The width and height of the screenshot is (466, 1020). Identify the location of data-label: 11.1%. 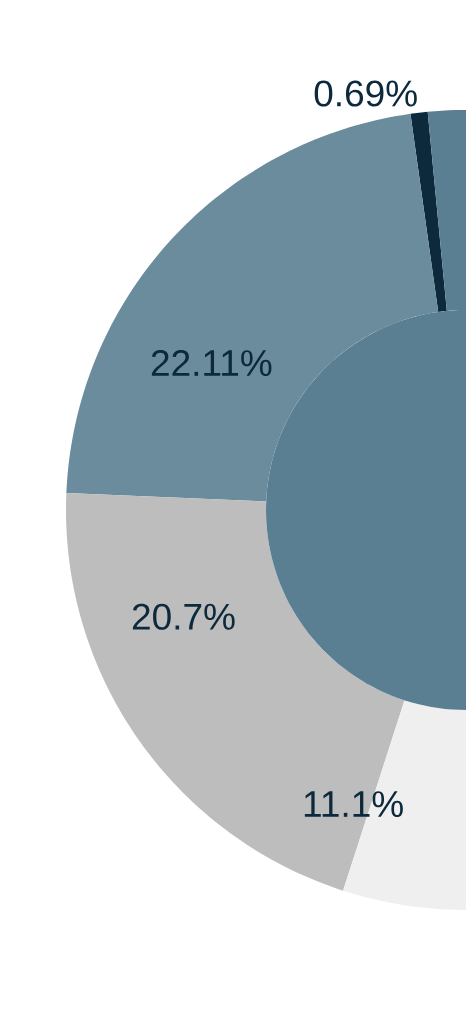
(353, 804).